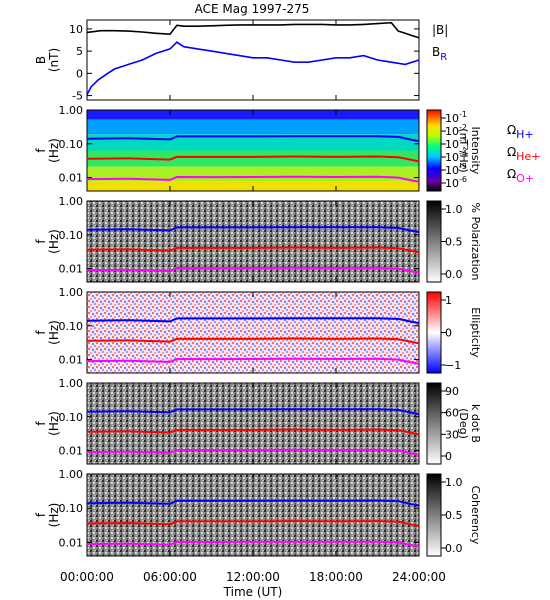  I want to click on panel-coherency: 1.00 0.10 0.01 1.0 0.5 0.0 Coherency f (Hz), so click(258, 512).